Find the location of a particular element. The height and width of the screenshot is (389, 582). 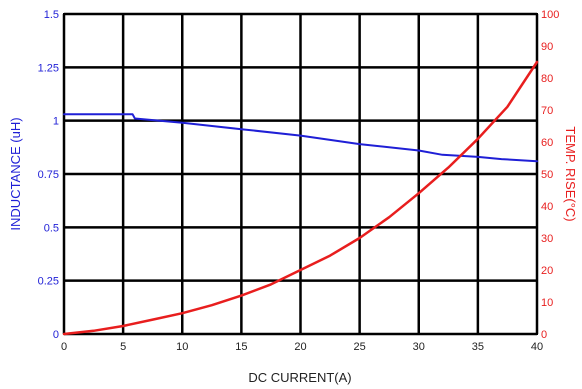

x-tick-label: 0 is located at coordinates (64, 347).